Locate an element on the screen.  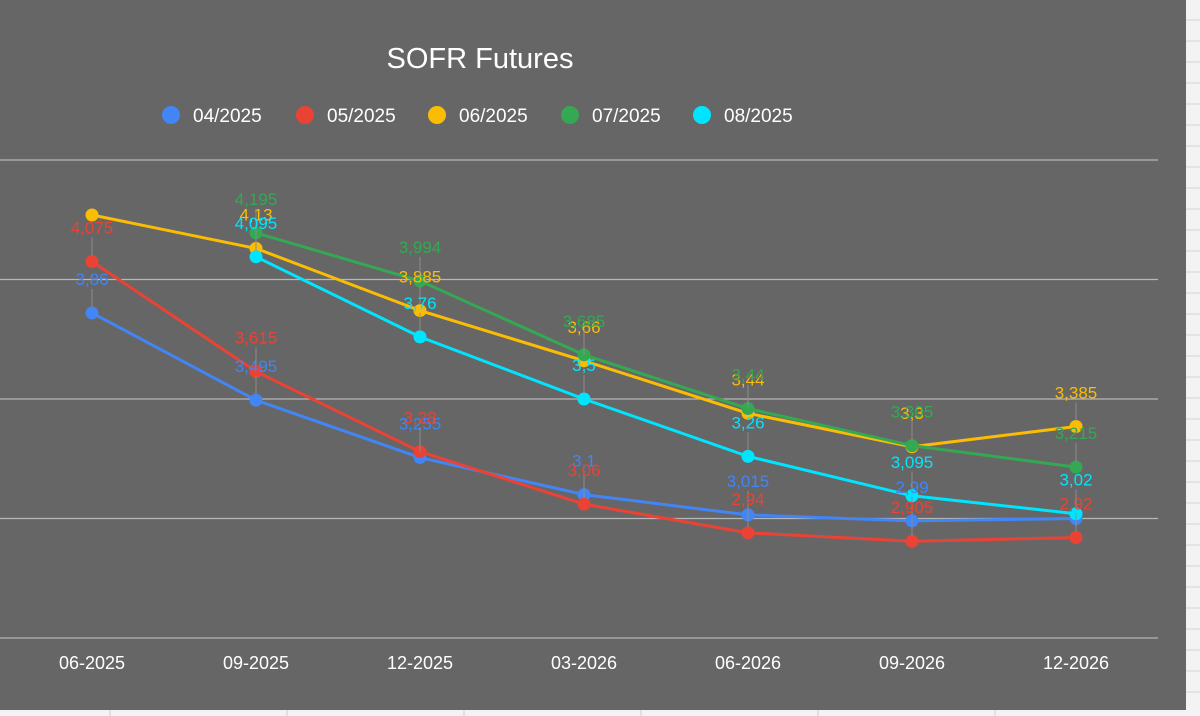
data-label: 3,015 is located at coordinates (748, 481).